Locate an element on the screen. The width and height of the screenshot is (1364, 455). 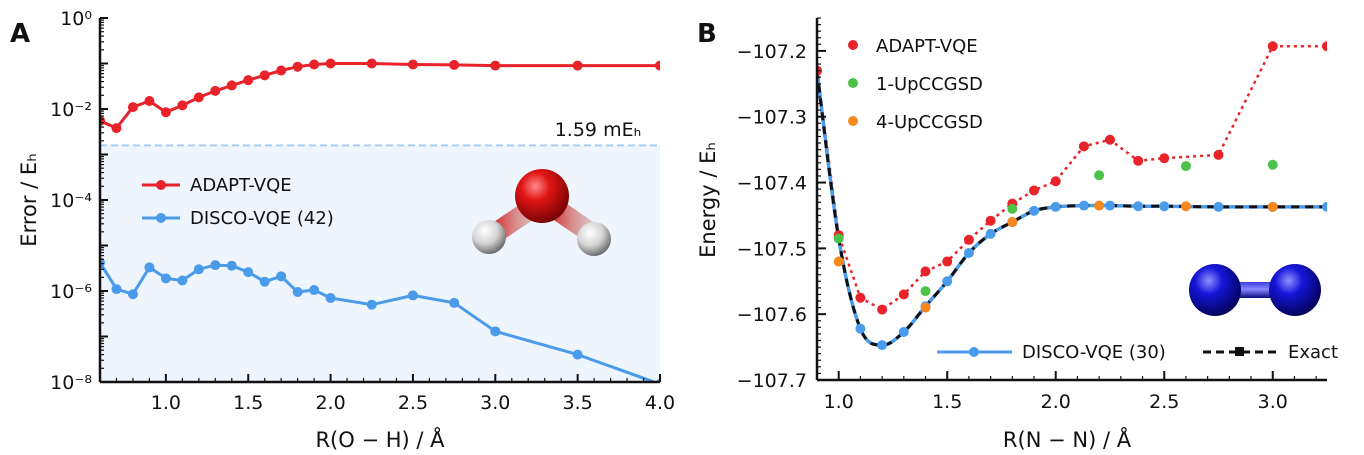
legend-adapt-vqe-b-label: ADAPT-VQE is located at coordinates (927, 46).